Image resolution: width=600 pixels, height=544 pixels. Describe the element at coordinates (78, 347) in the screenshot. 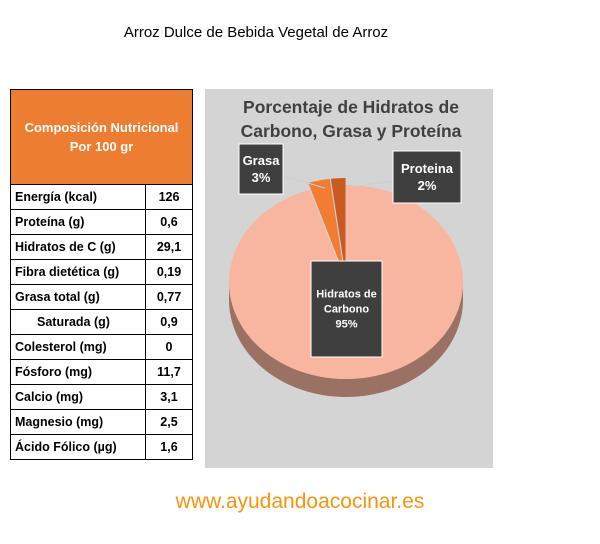

I see `nutrient-label: Colesterol (mg)` at that location.